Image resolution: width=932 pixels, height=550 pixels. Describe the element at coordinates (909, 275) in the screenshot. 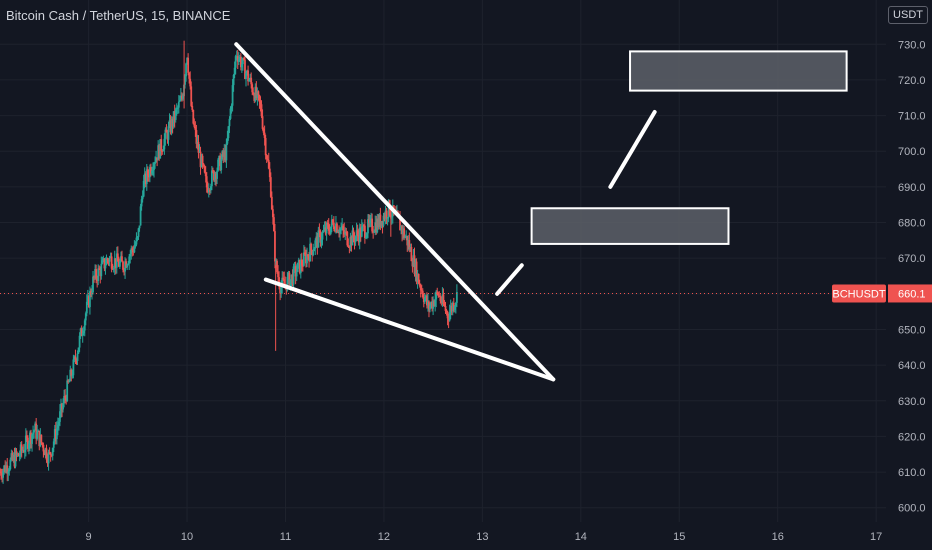

I see `price-axis` at that location.